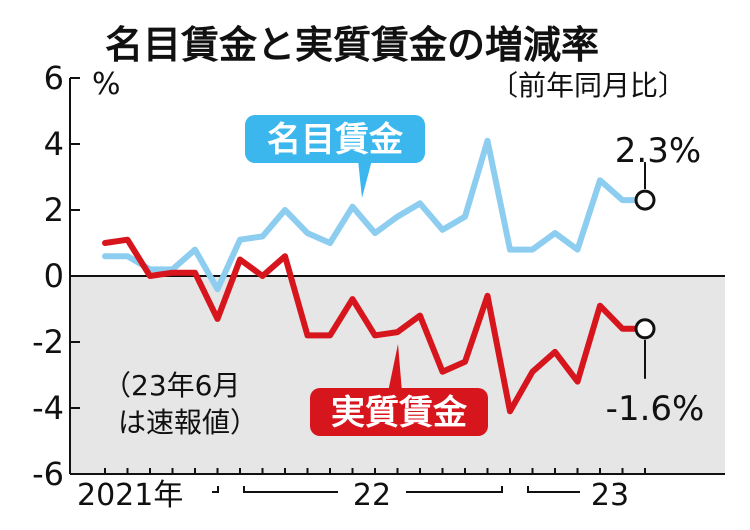 The image size is (750, 530). Describe the element at coordinates (48, 474) in the screenshot. I see `y-tick-label: -6` at that location.